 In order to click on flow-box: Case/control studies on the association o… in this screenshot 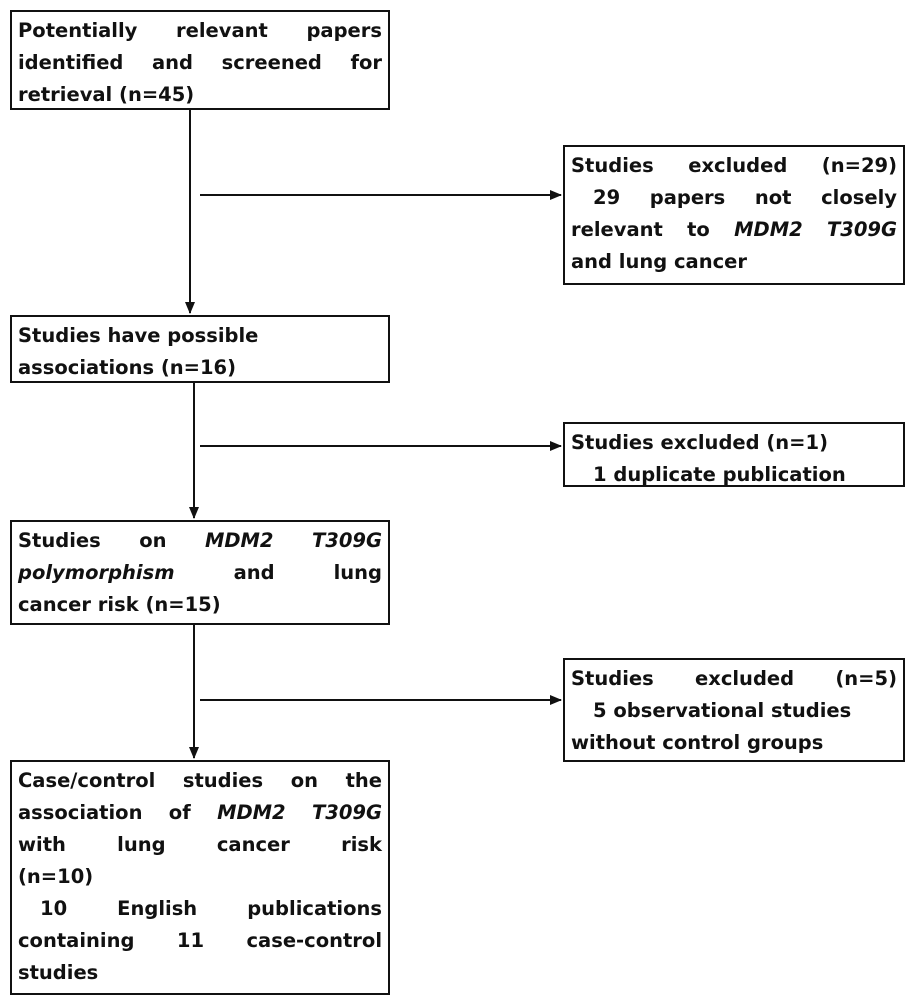, I will do `click(200, 877)`.